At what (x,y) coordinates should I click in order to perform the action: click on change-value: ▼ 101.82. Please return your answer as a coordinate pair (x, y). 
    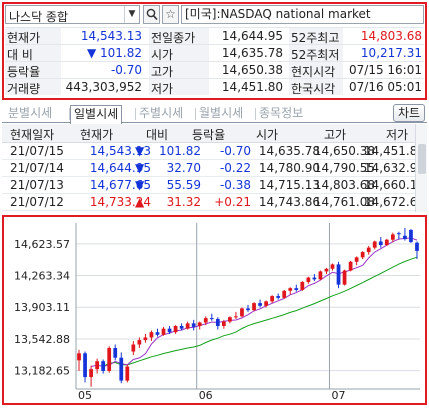
    Looking at the image, I should click on (114, 53).